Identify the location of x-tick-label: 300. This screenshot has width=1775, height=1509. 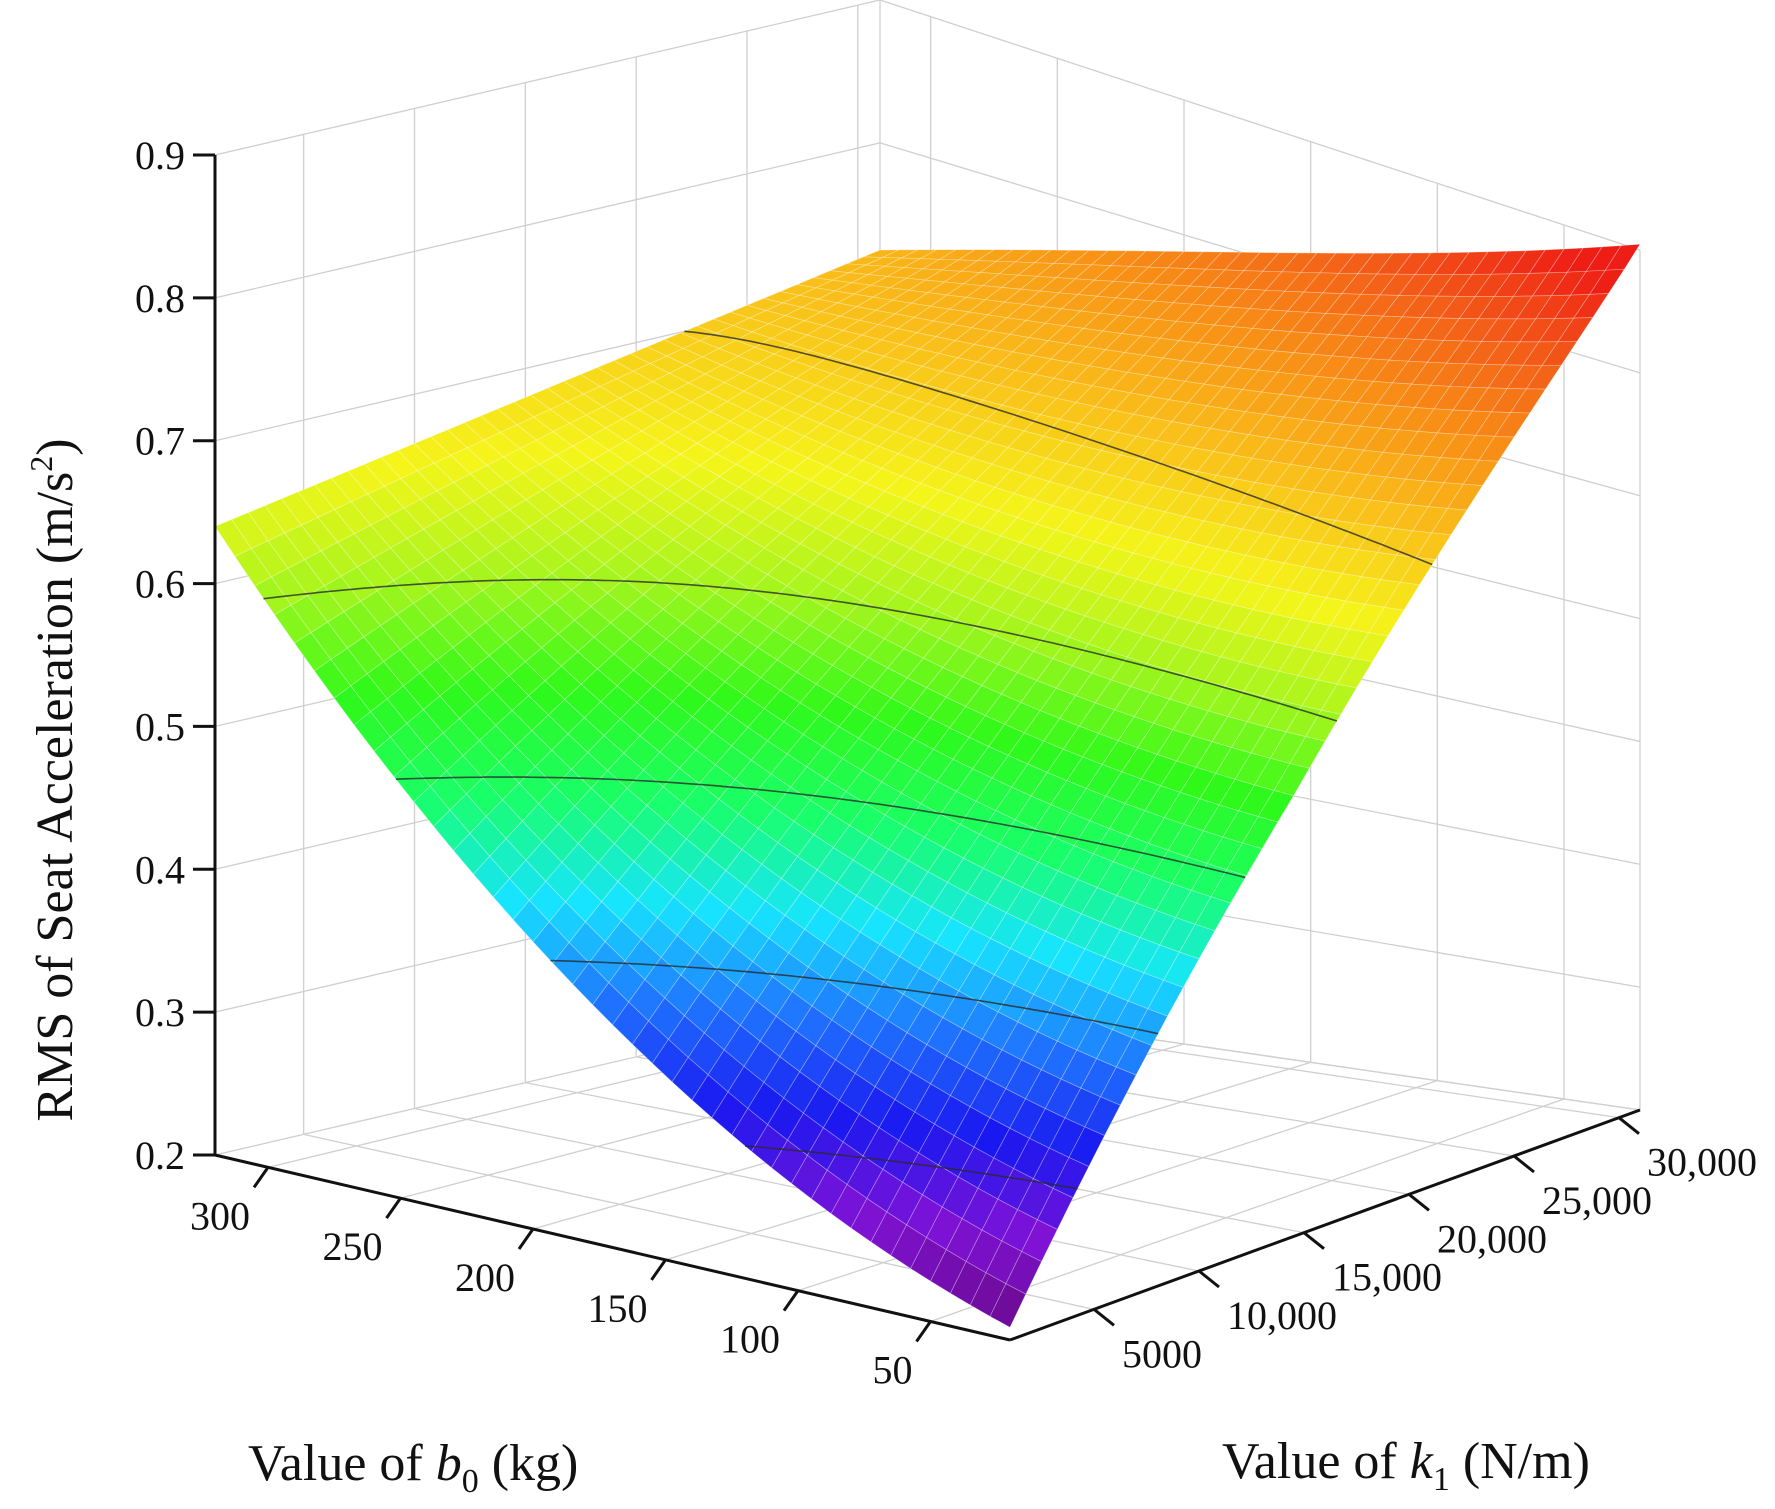
(220, 1215).